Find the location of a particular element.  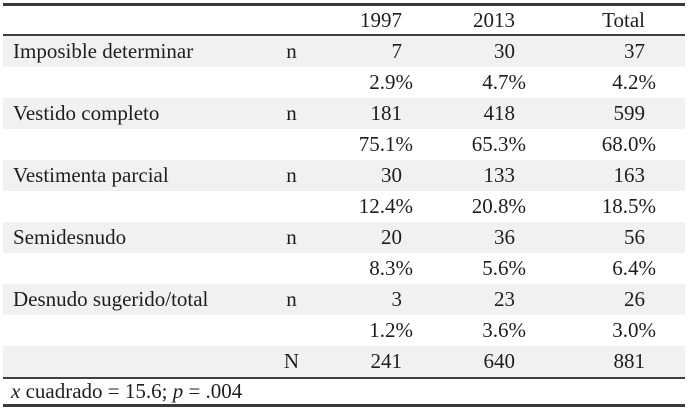

row-label: Desnudo sugerido/total is located at coordinates (111, 299).